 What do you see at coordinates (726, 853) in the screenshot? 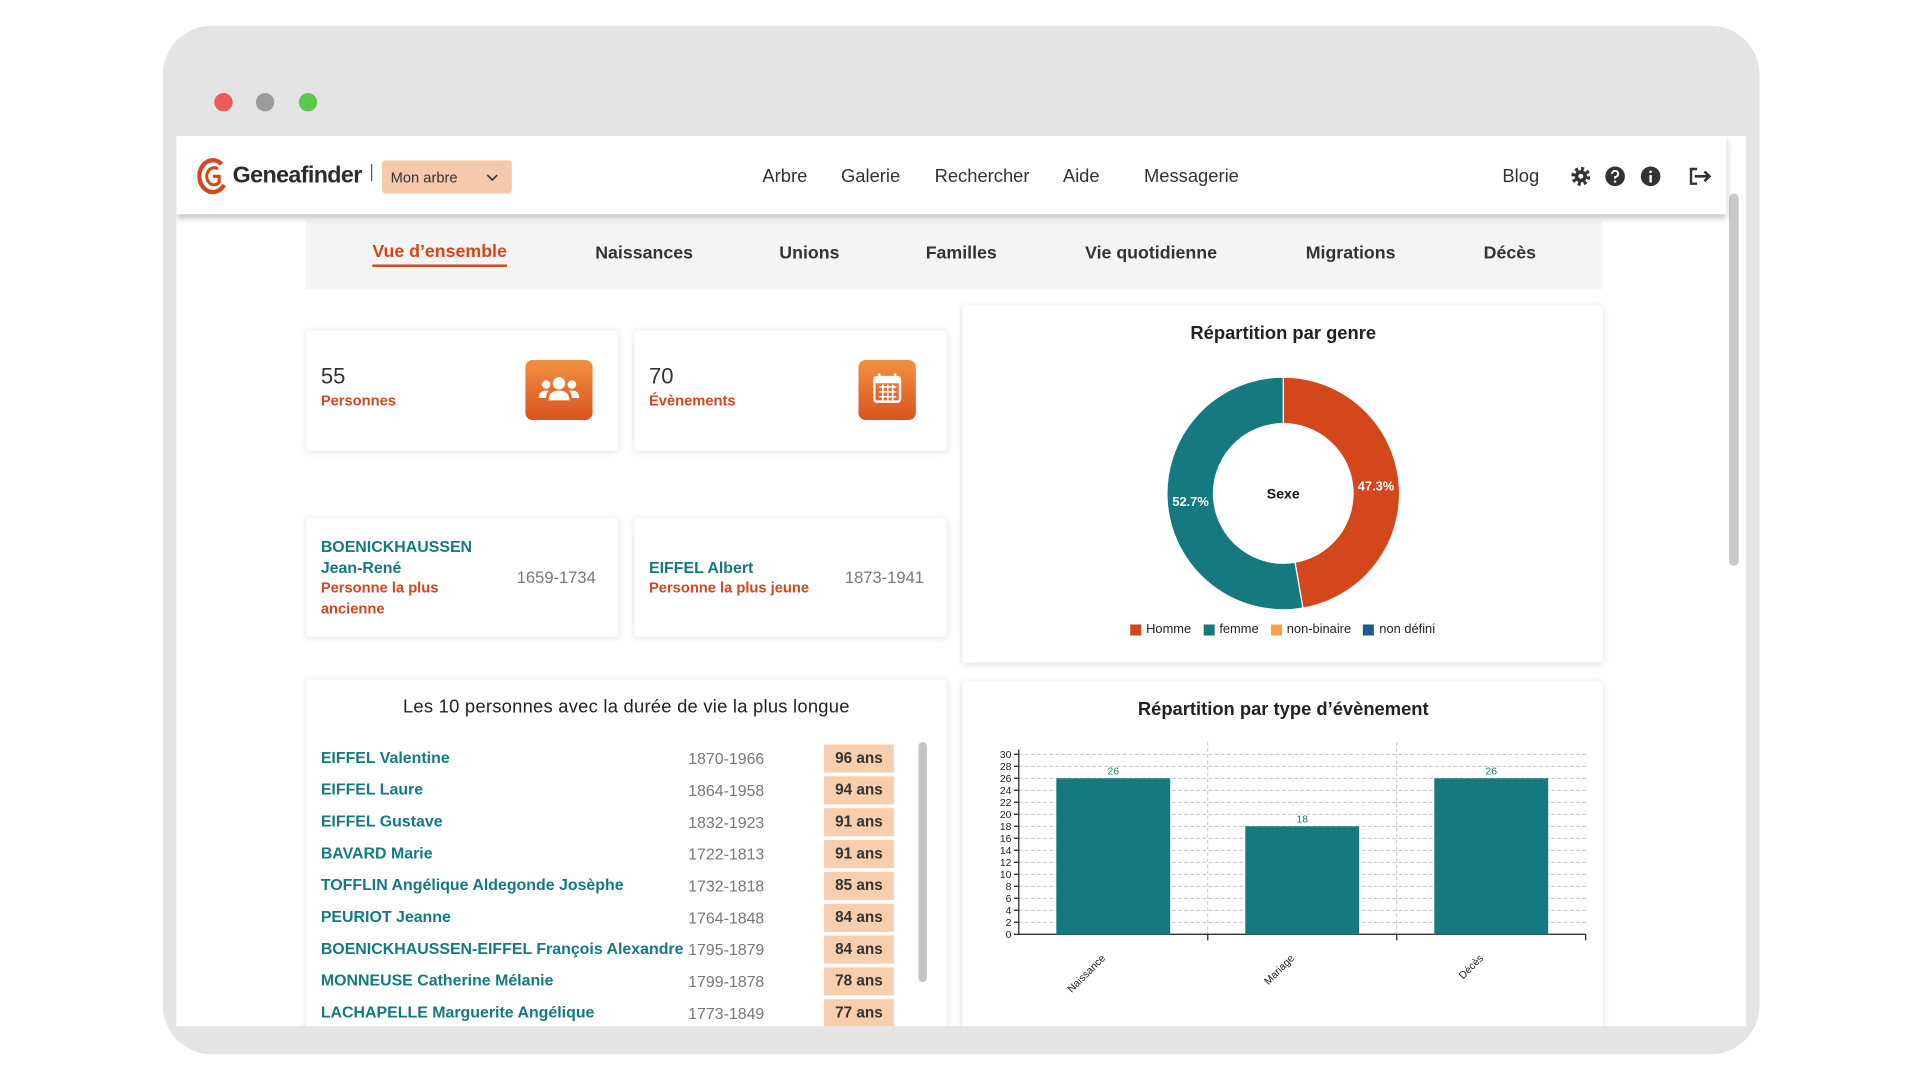
I see `person-years: 1722-1813` at bounding box center [726, 853].